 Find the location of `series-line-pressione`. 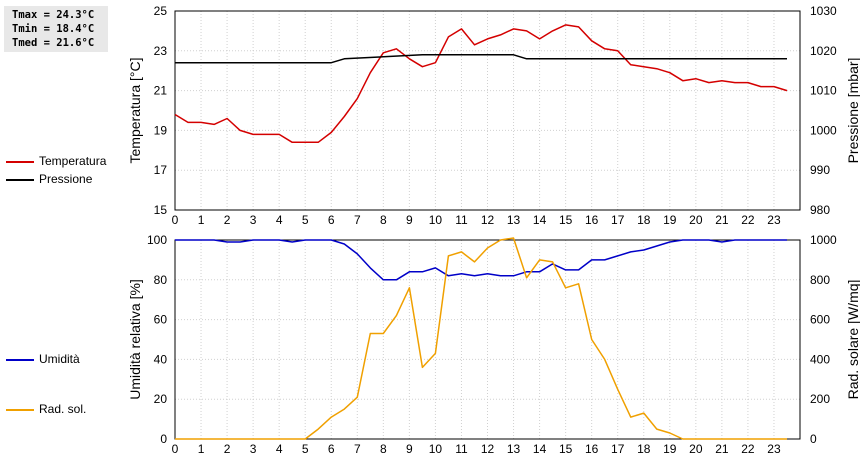

series-line-pressione is located at coordinates (481, 59).